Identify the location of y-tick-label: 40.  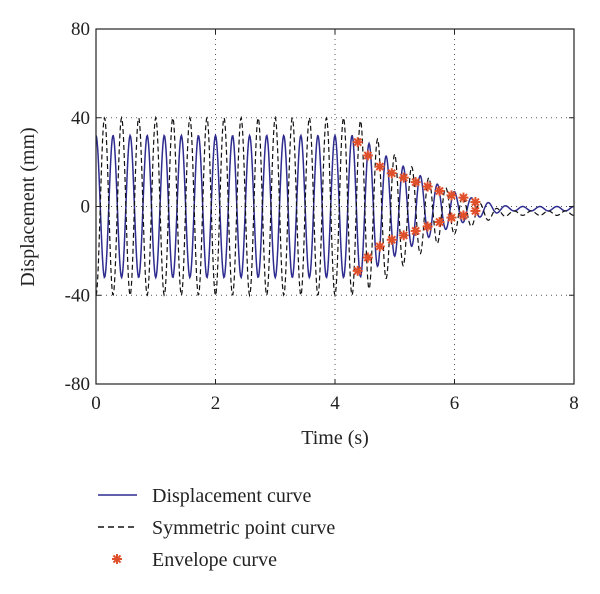
(80, 118).